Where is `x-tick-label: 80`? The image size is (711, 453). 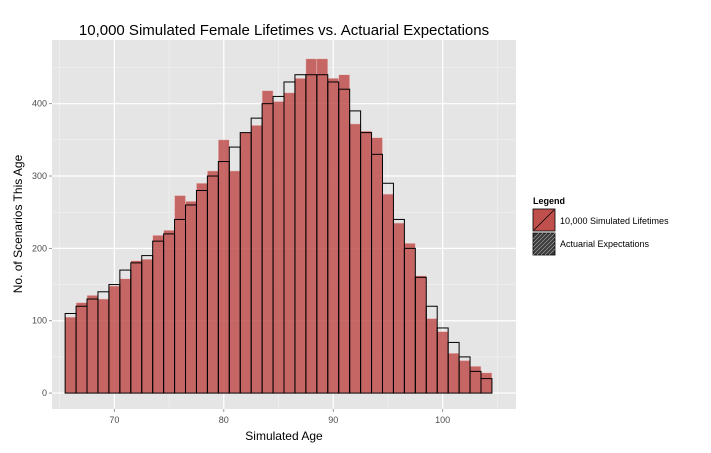 x-tick-label: 80 is located at coordinates (224, 420).